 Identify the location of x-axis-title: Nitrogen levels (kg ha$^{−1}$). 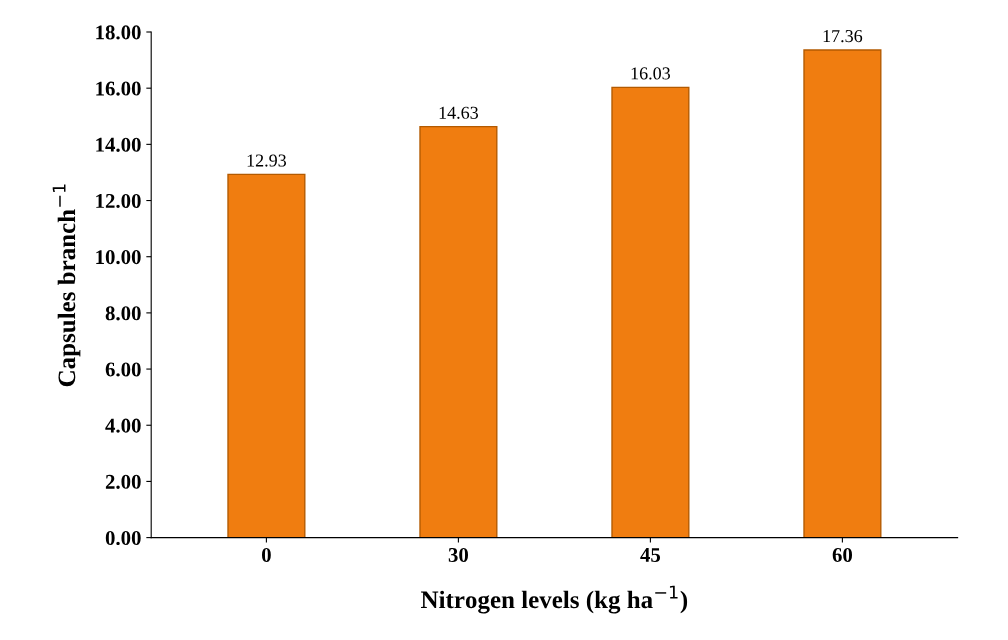
(554, 599).